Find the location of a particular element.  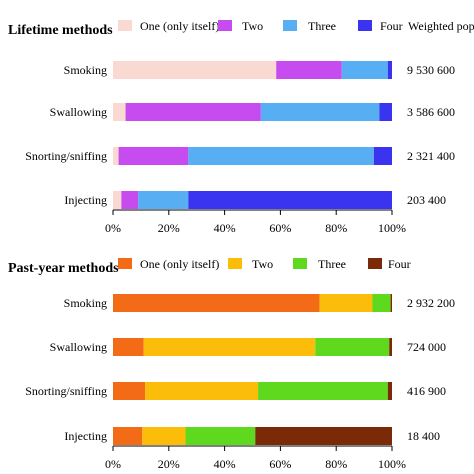

weighted-population-value: 9 530 600 is located at coordinates (431, 70).